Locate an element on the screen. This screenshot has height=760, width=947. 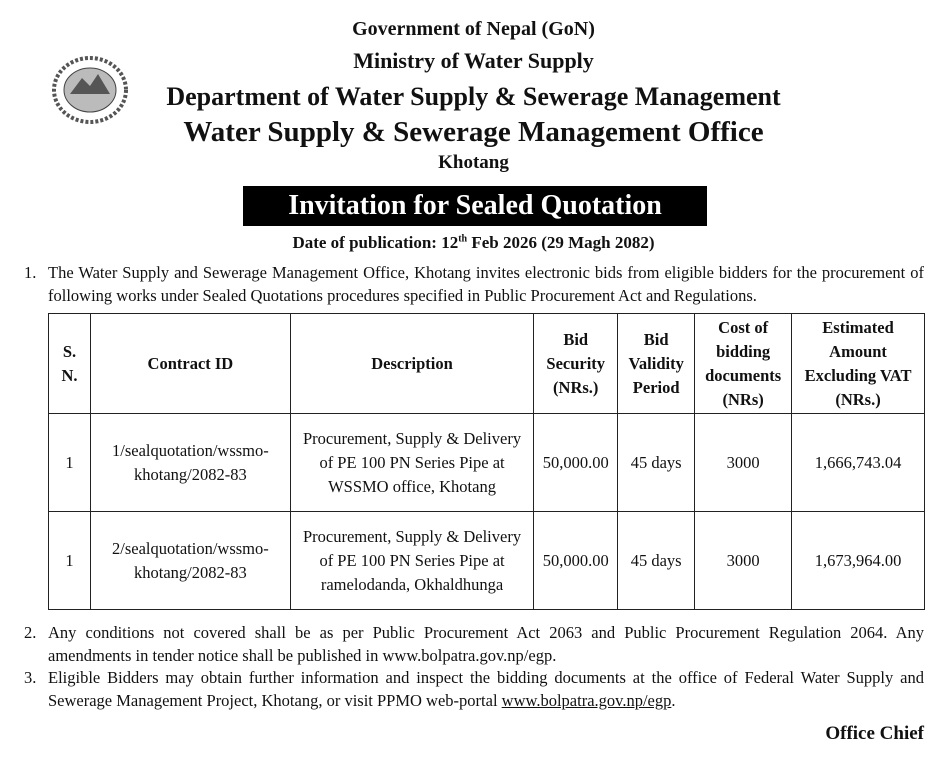
header-cell: Description is located at coordinates (412, 363).